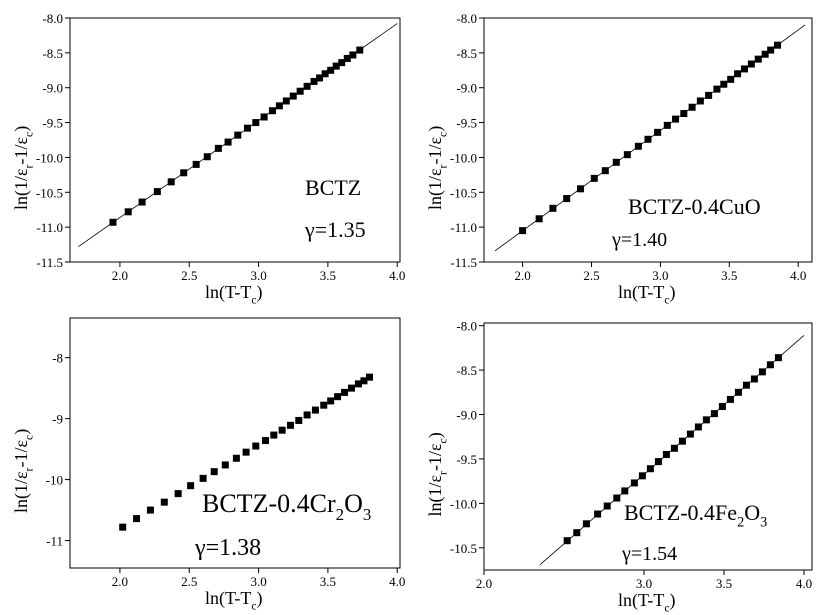 The image size is (818, 615). Describe the element at coordinates (466, 18) in the screenshot. I see `y-tick-label: -8.0` at that location.